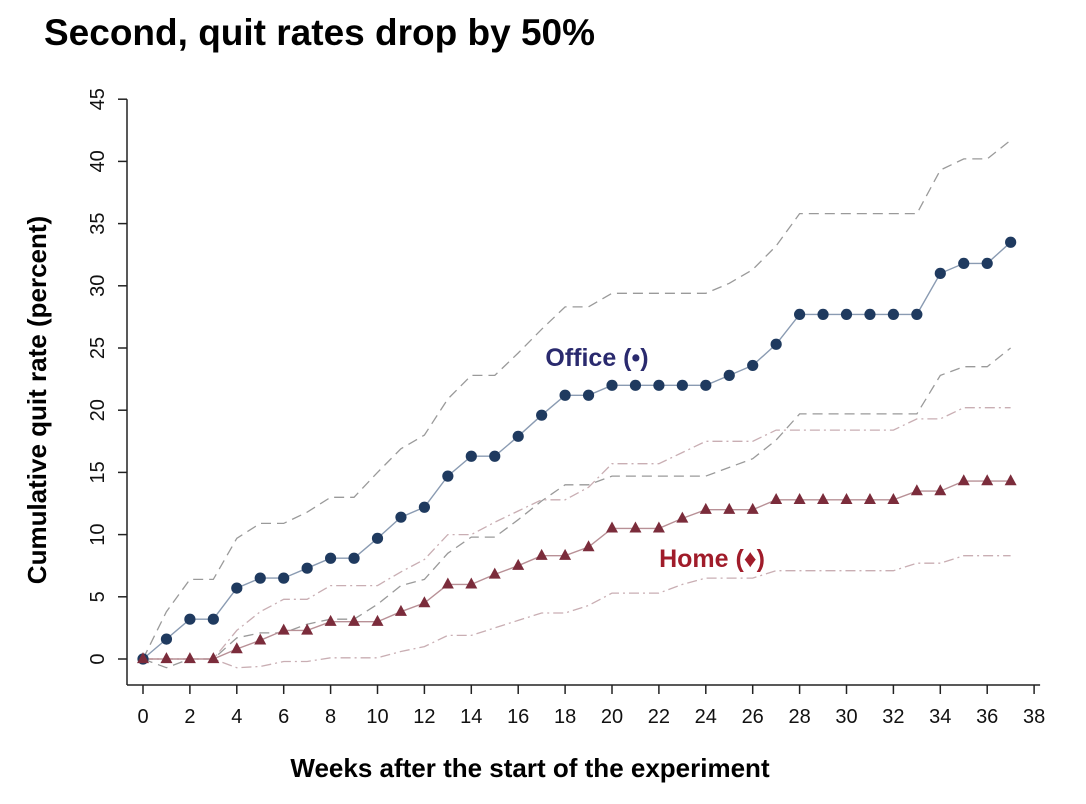 The height and width of the screenshot is (804, 1086). Describe the element at coordinates (236, 717) in the screenshot. I see `x-tick-label: 4` at that location.